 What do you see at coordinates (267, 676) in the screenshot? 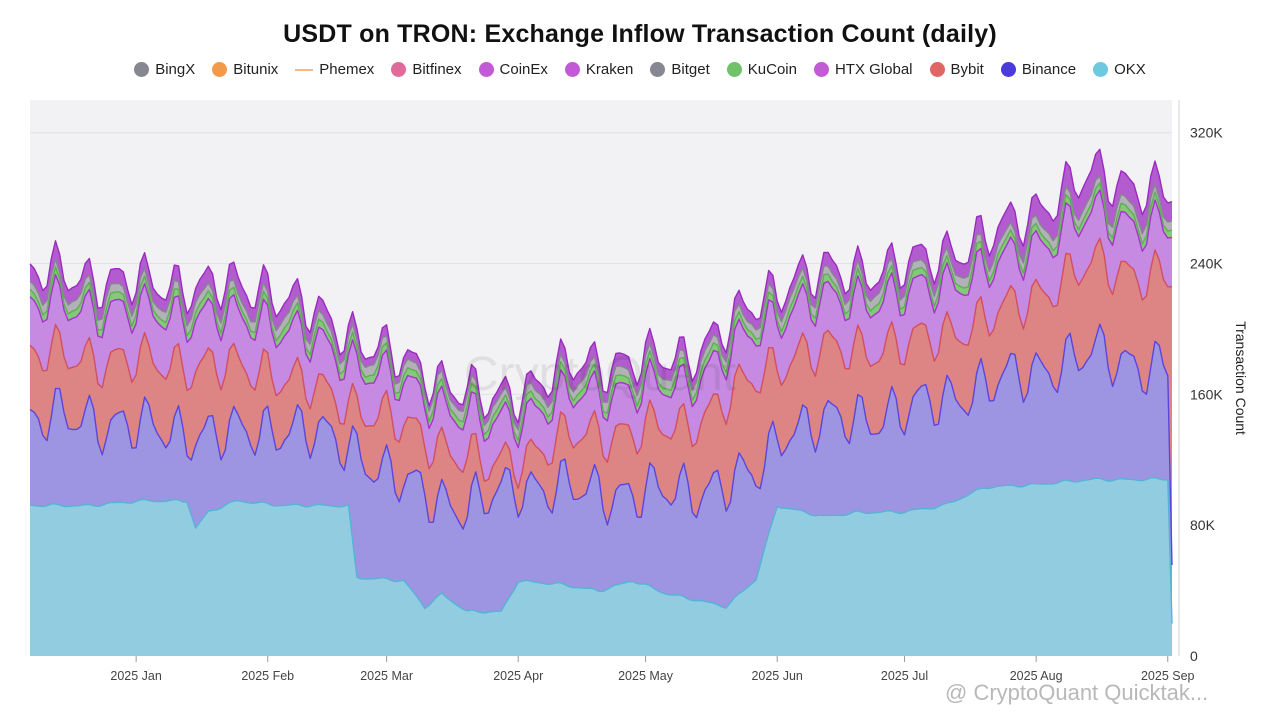
I see `x-tick-label: 2025 Feb` at bounding box center [267, 676].